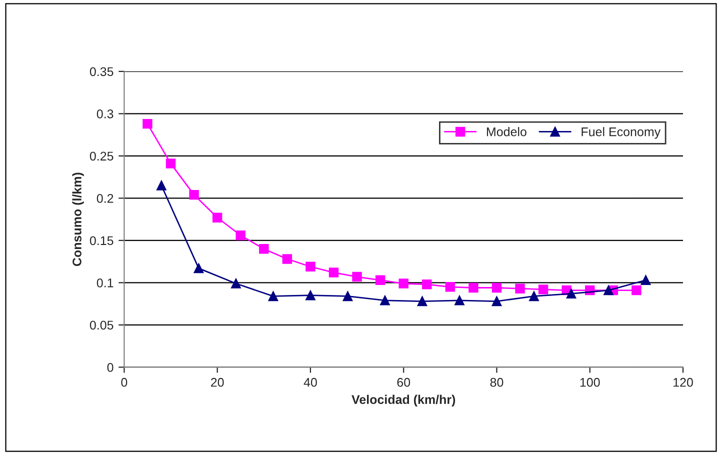 The image size is (722, 455). What do you see at coordinates (105, 283) in the screenshot?
I see `y-tick-label: 0.1` at bounding box center [105, 283].